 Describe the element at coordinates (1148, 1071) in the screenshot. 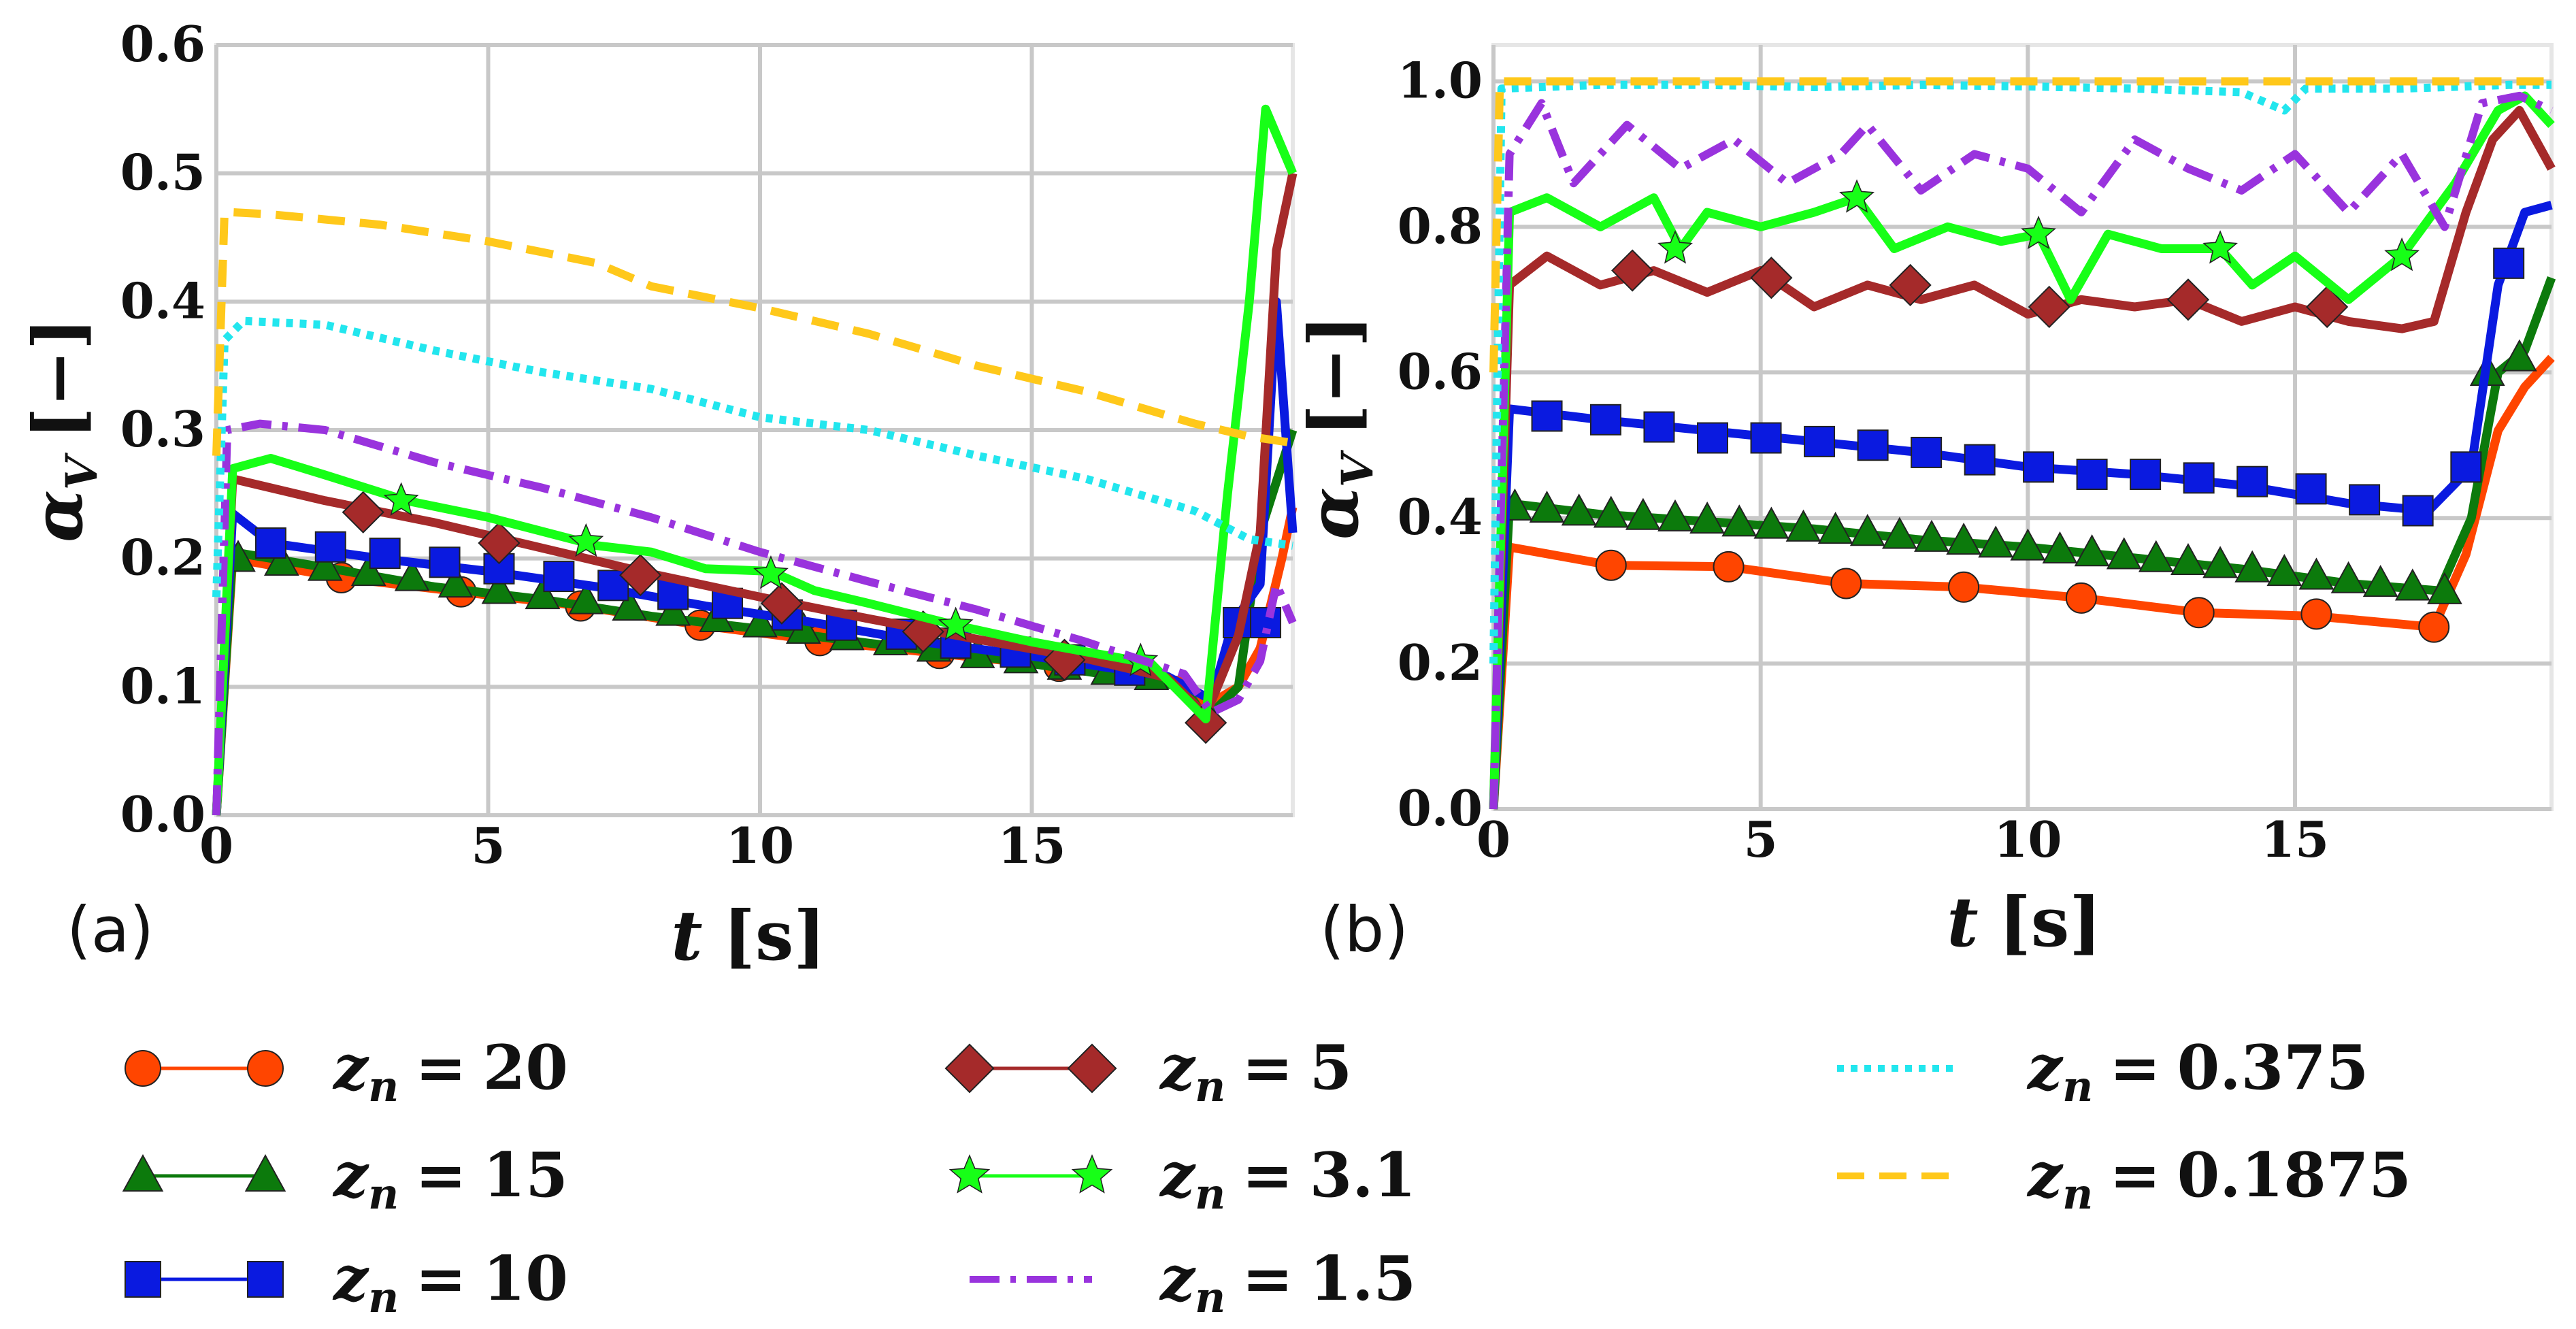

I see `legend-item: zn = 5` at that location.